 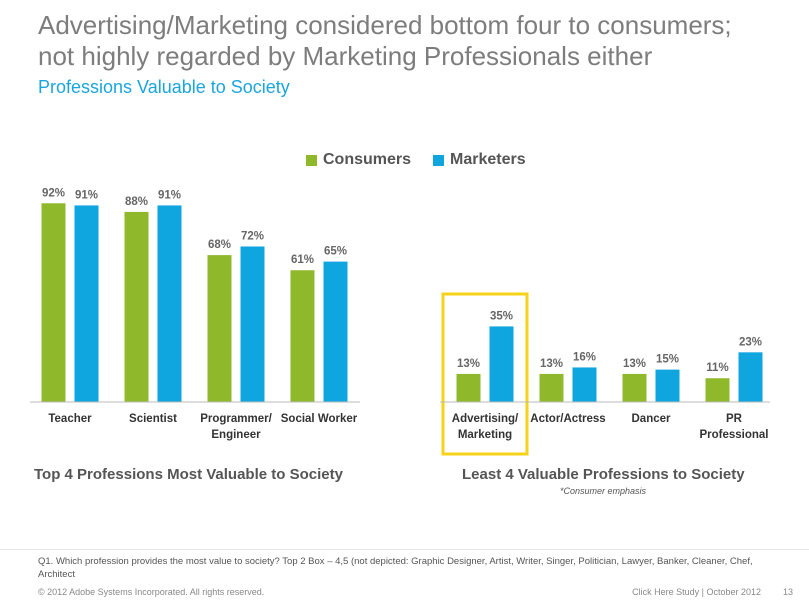 I want to click on bar-consumers-advertising-marketing, so click(x=468, y=387).